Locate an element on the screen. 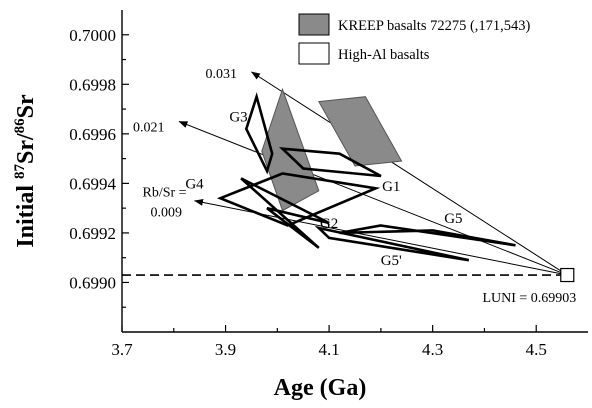 This screenshot has width=592, height=408. legend-label-kreep: KREEP basalts 72275 (,171,543) is located at coordinates (434, 26).